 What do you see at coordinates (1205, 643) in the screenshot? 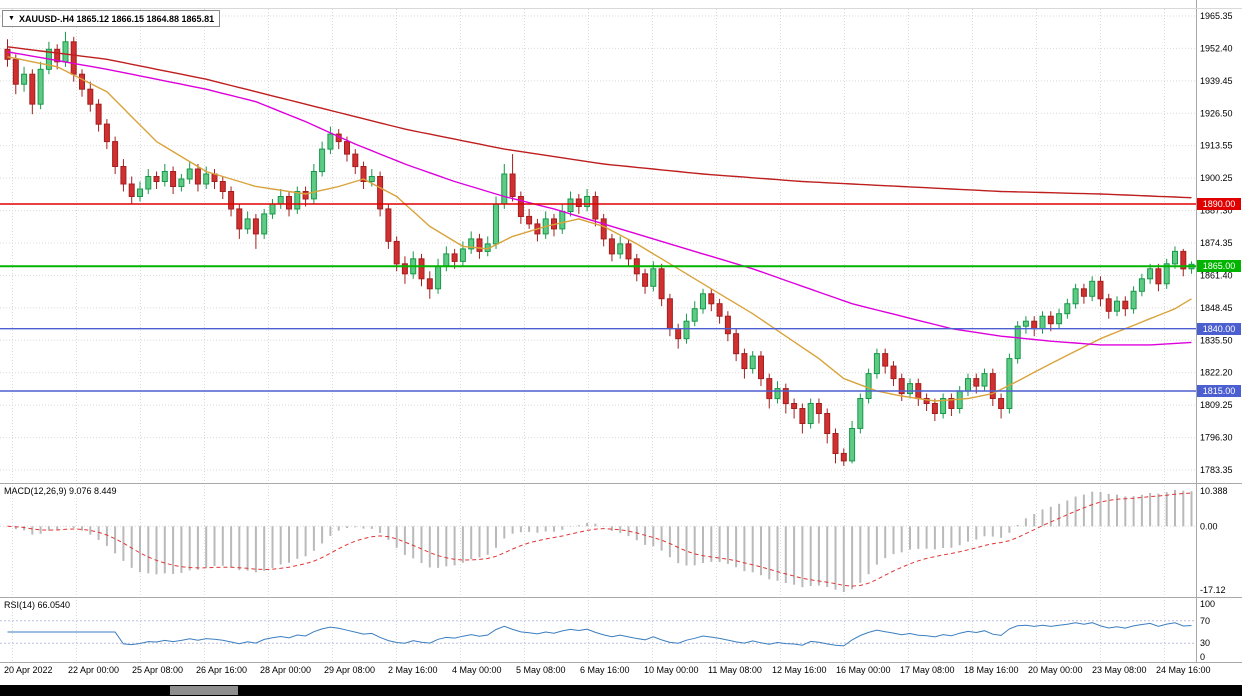
I see `rsi-axis-label: 30` at bounding box center [1205, 643].